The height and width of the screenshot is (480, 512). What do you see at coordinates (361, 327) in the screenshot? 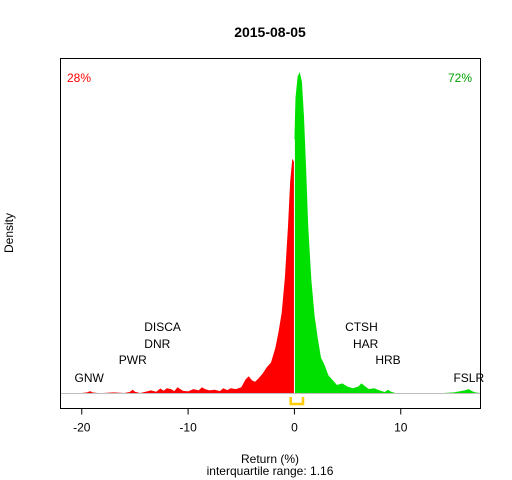
I see `ticker-label-ctsh: CTSH` at bounding box center [361, 327].